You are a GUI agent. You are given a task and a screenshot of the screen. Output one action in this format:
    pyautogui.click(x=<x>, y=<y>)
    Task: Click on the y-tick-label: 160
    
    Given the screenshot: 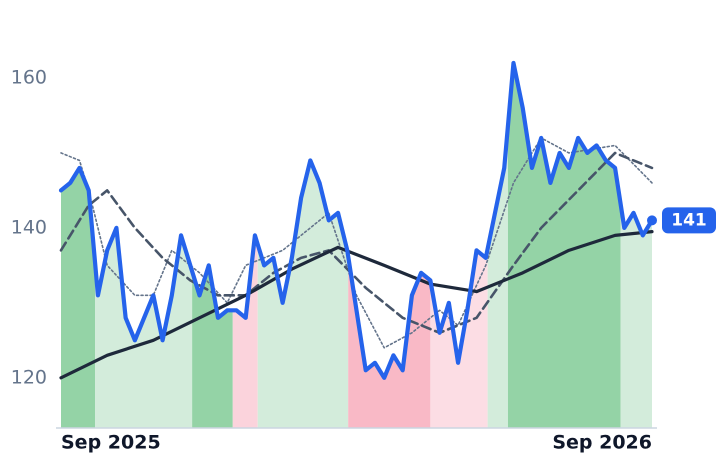 What is the action you would take?
    pyautogui.click(x=29, y=77)
    